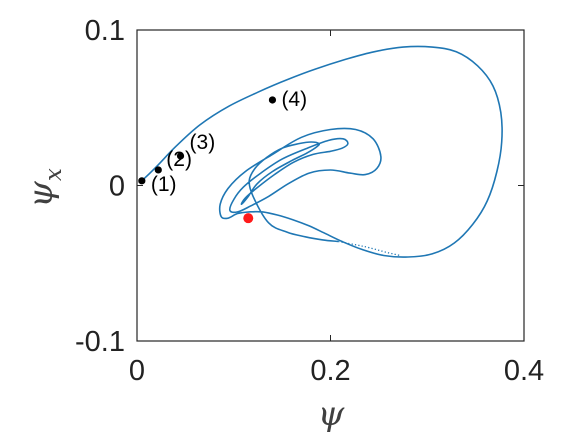  Describe the element at coordinates (137, 371) in the screenshot. I see `x-tick-label: 0` at that location.